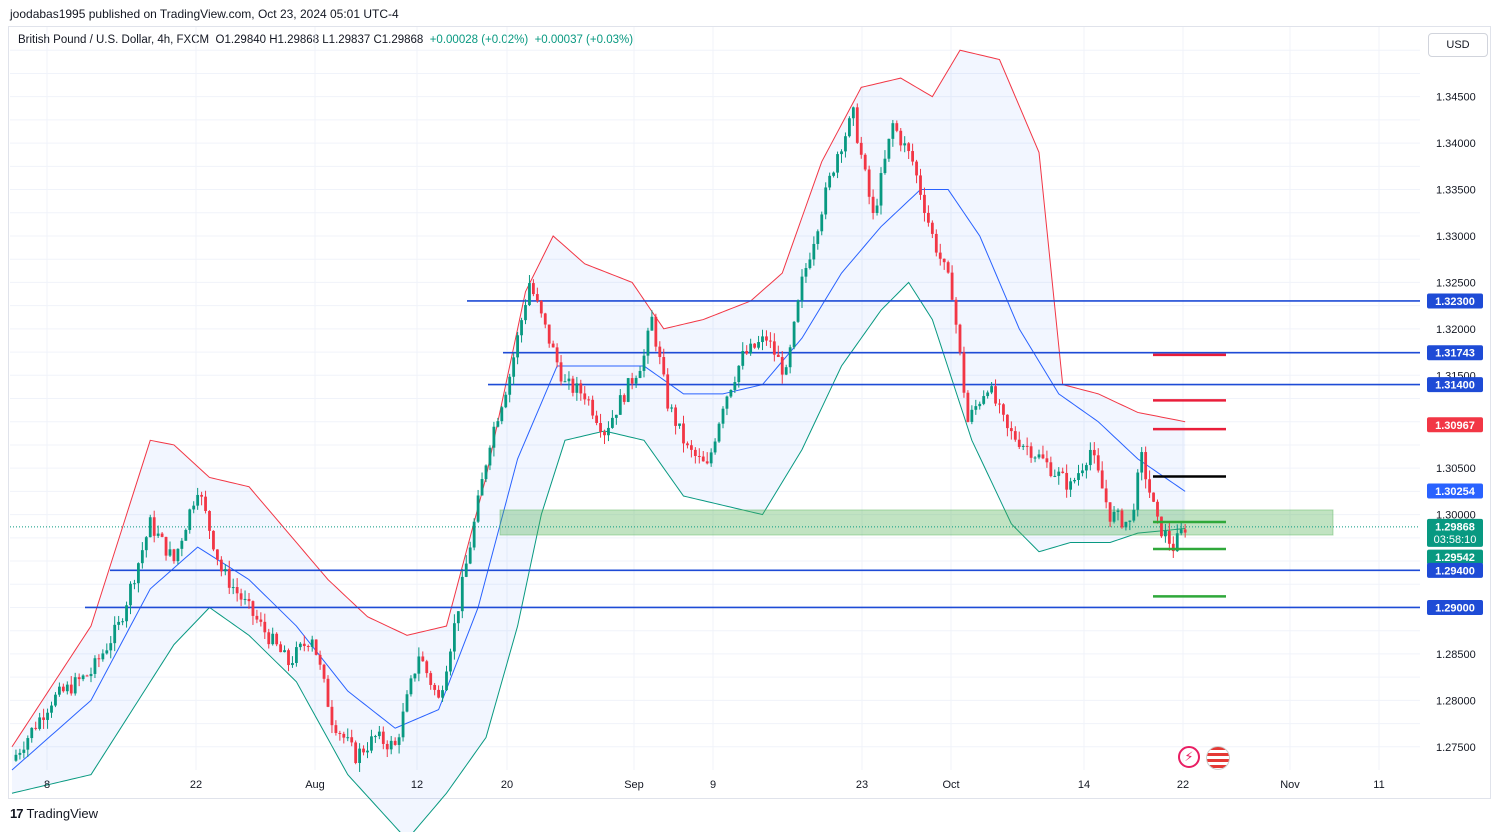 The image size is (1500, 832). Describe the element at coordinates (54, 813) in the screenshot. I see `tradingview-brand: 17 TradingView` at that location.